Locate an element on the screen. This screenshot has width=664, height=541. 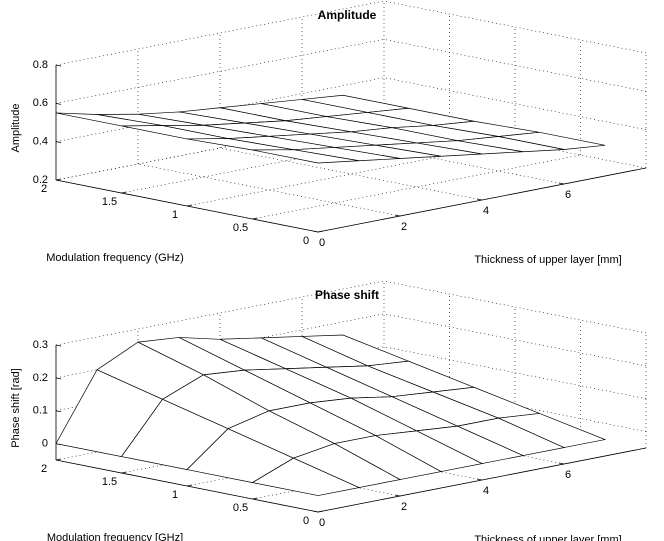
z-tick-label: 0.8 is located at coordinates (40, 65).